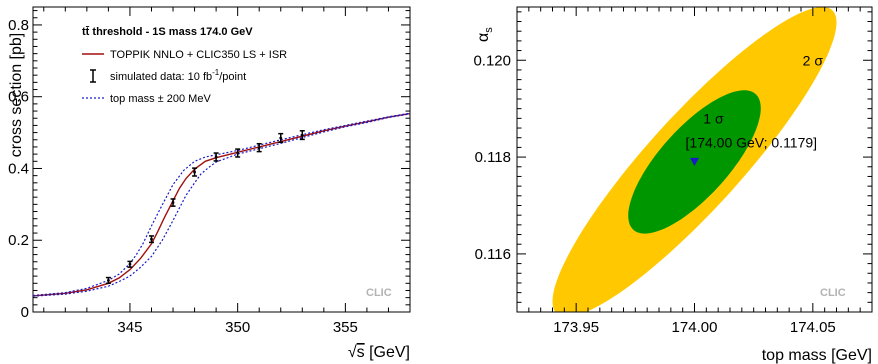  I want to click on alpha-subscript: s, so click(489, 30).